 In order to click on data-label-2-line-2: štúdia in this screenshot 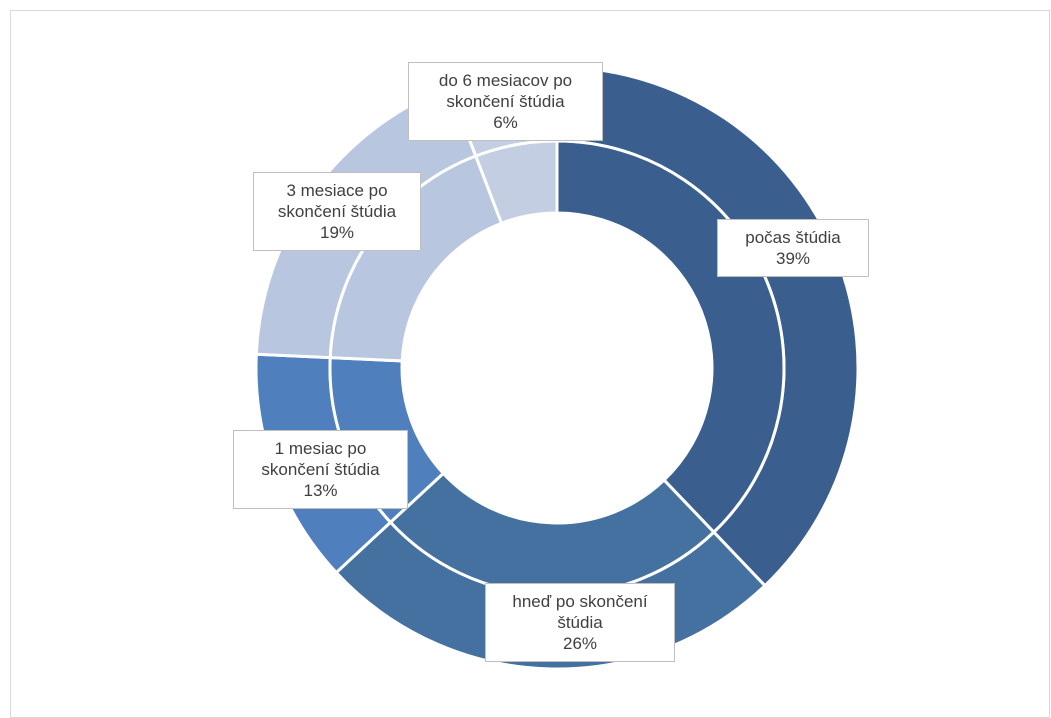, I will do `click(580, 622)`.